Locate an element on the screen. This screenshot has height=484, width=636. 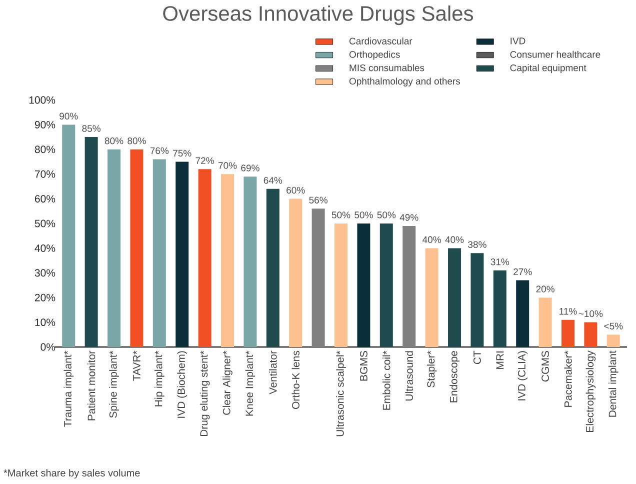
x-tick-label: Patient monitor is located at coordinates (91, 385).